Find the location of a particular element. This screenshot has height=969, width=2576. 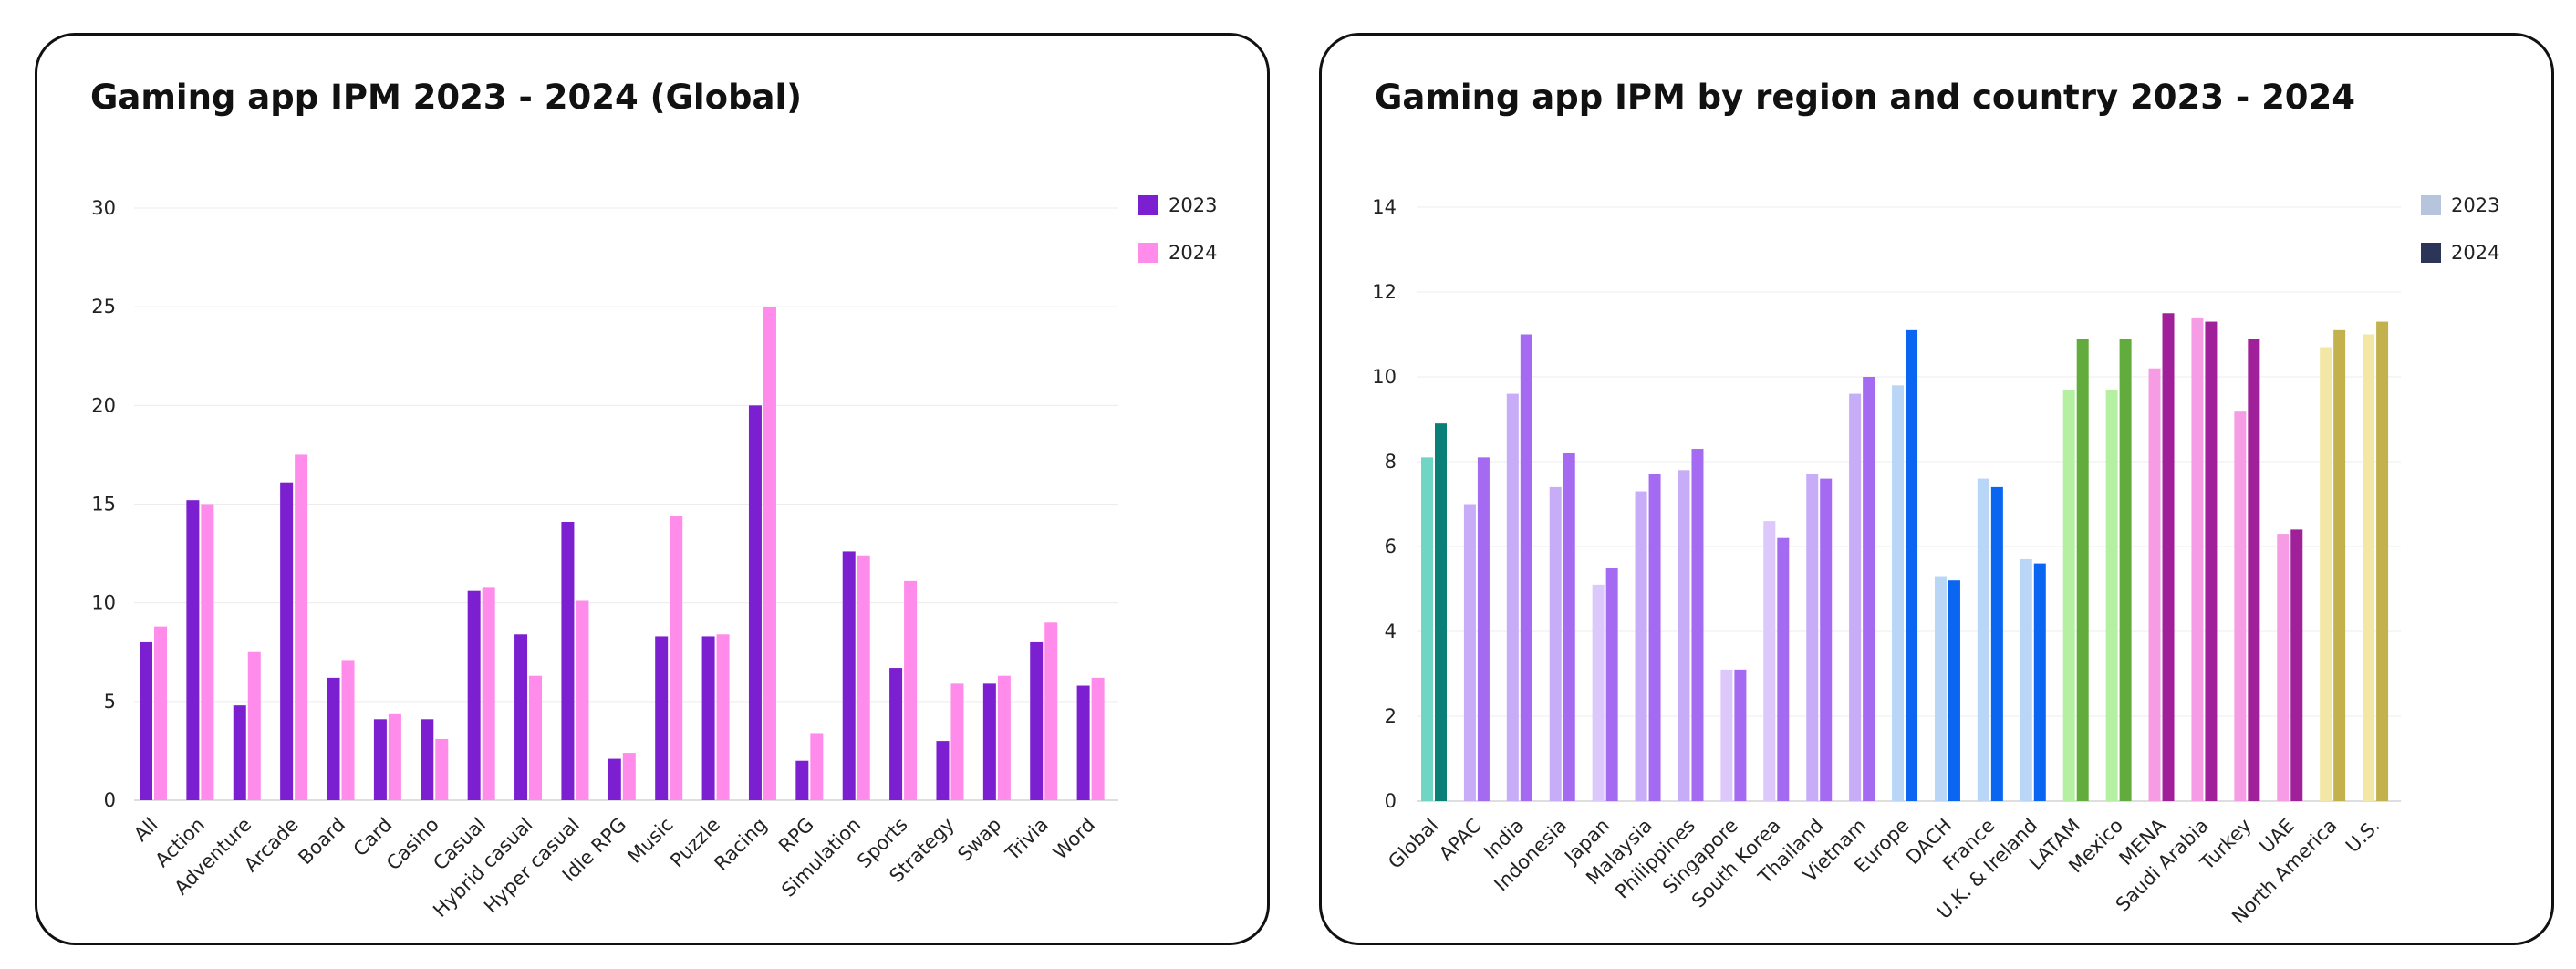

bar-2024-board is located at coordinates (348, 730).